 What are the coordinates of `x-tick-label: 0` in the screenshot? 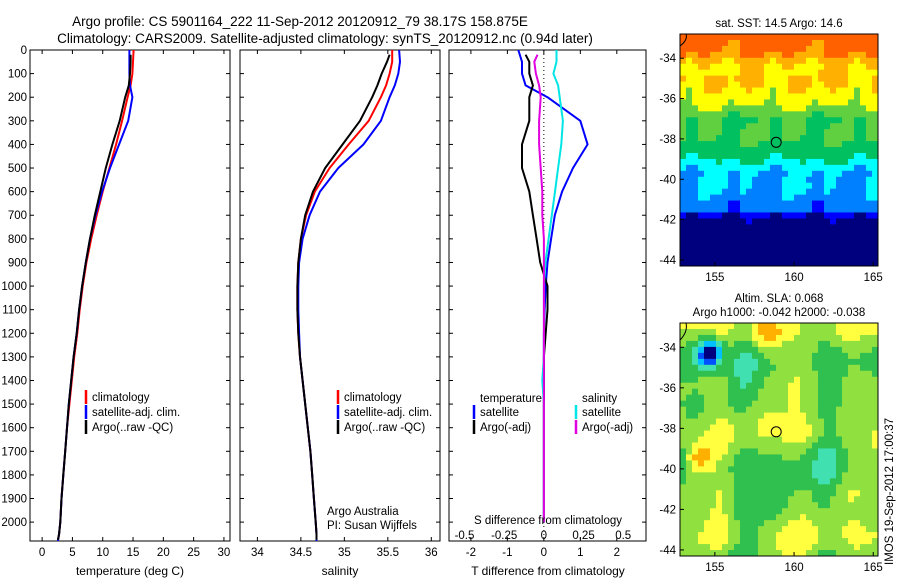 It's located at (42, 553).